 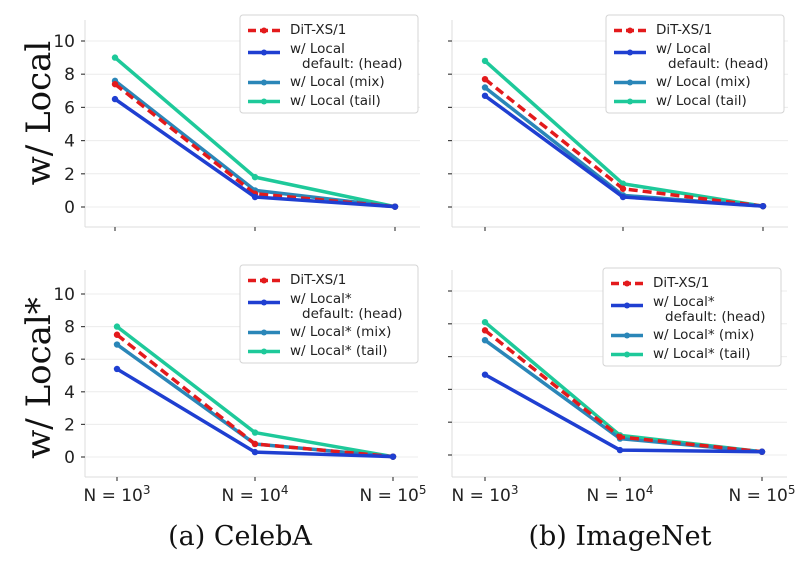 What do you see at coordinates (39, 378) in the screenshot?
I see `row-label-bottom: w/ Local*` at bounding box center [39, 378].